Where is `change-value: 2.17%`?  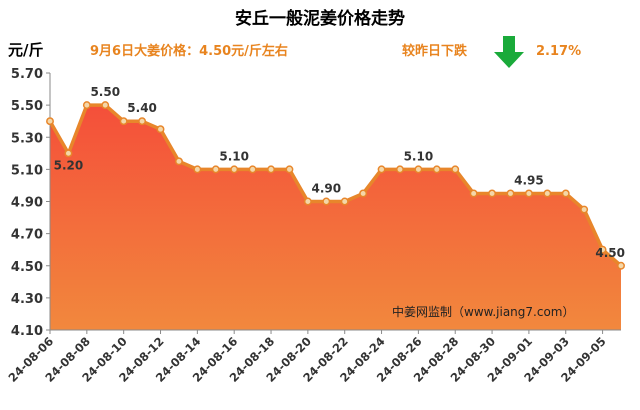 change-value: 2.17% is located at coordinates (558, 51).